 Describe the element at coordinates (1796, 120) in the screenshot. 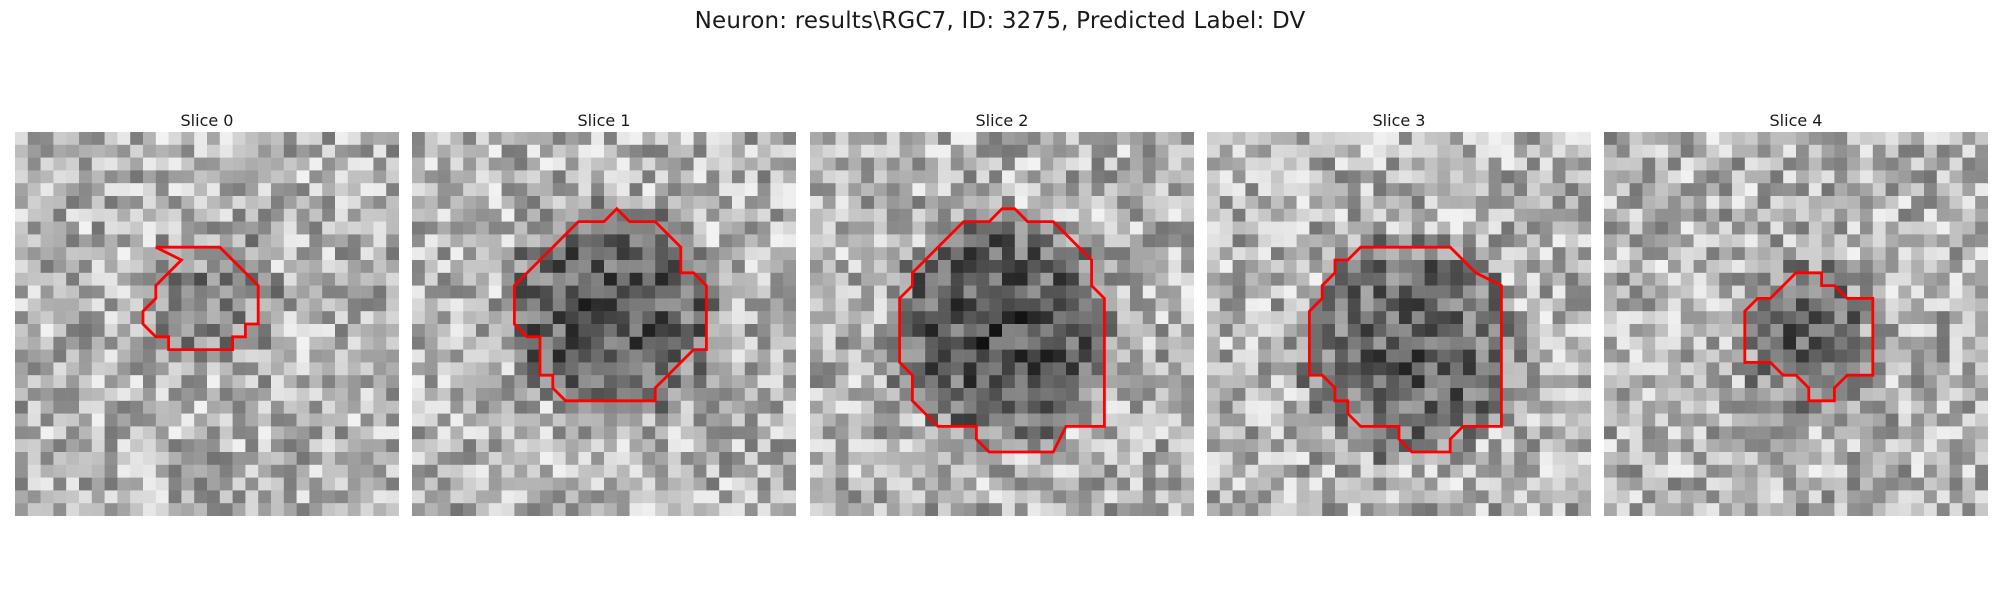

I see `slice-title: Slice 4` at that location.